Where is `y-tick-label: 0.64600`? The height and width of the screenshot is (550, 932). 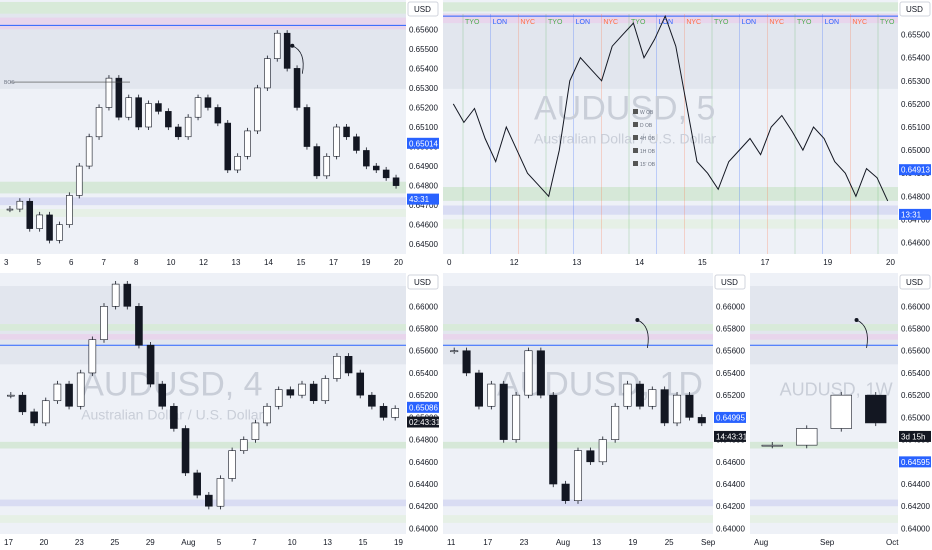 y-tick-label: 0.64600 is located at coordinates (423, 462).